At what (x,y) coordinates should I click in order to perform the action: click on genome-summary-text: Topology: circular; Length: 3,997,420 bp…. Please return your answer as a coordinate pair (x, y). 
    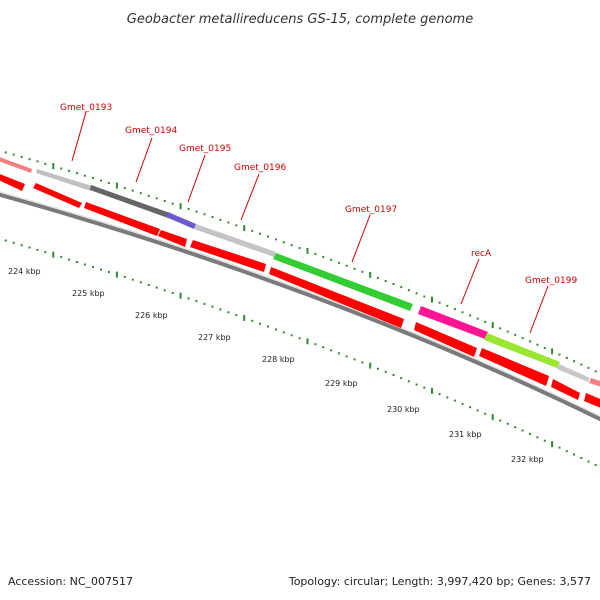
    Looking at the image, I should click on (439, 581).